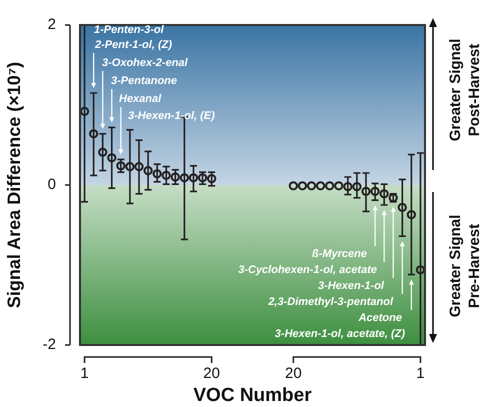  Describe the element at coordinates (14, 185) in the screenshot. I see `y-axis-title: Signal Area Difference (×10⁷)` at that location.